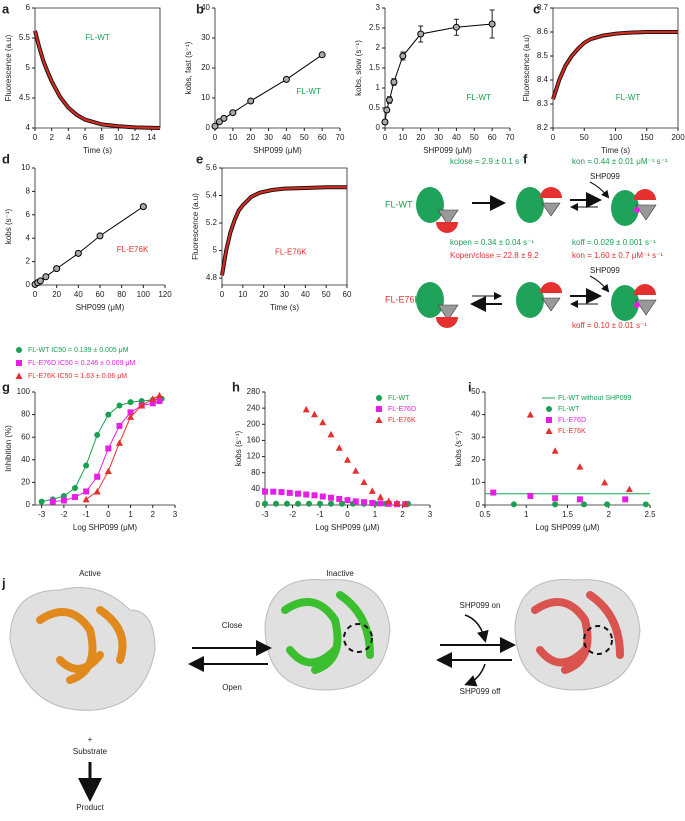  I want to click on y-tick-label: 160, so click(254, 440).